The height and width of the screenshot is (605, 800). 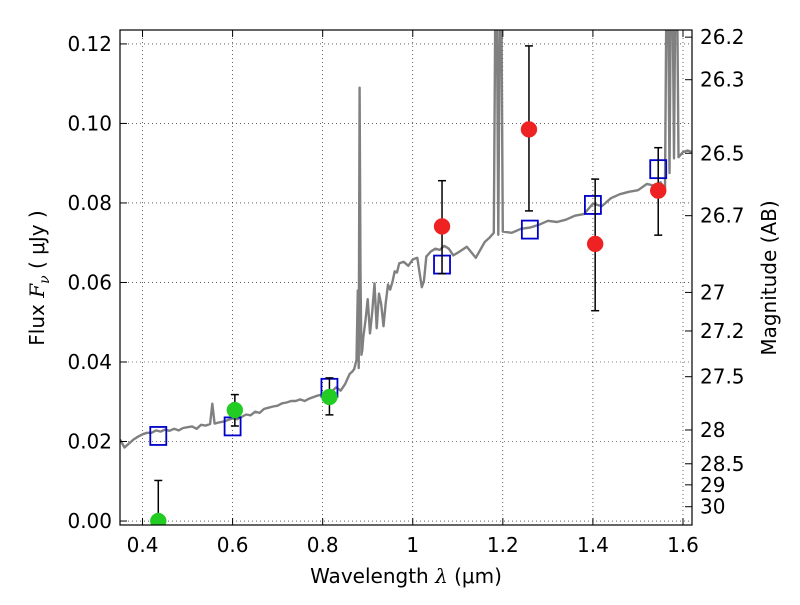 What do you see at coordinates (323, 545) in the screenshot?
I see `x-tick-label: 0.8` at bounding box center [323, 545].